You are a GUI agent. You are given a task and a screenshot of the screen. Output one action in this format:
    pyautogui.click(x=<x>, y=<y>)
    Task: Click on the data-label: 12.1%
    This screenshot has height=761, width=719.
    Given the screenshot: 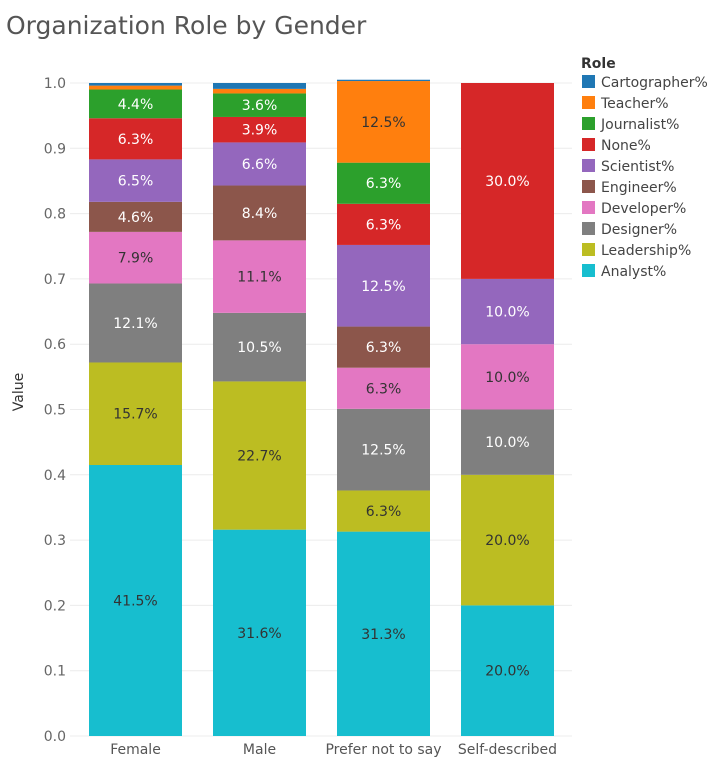 What is the action you would take?
    pyautogui.click(x=135, y=324)
    